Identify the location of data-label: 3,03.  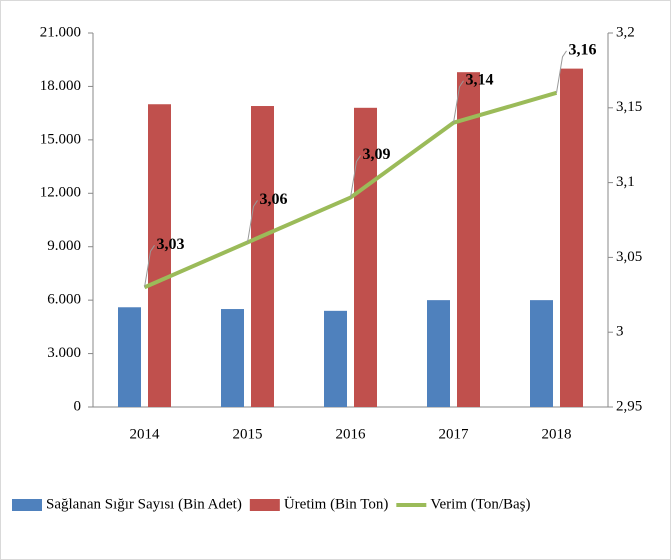
(171, 244).